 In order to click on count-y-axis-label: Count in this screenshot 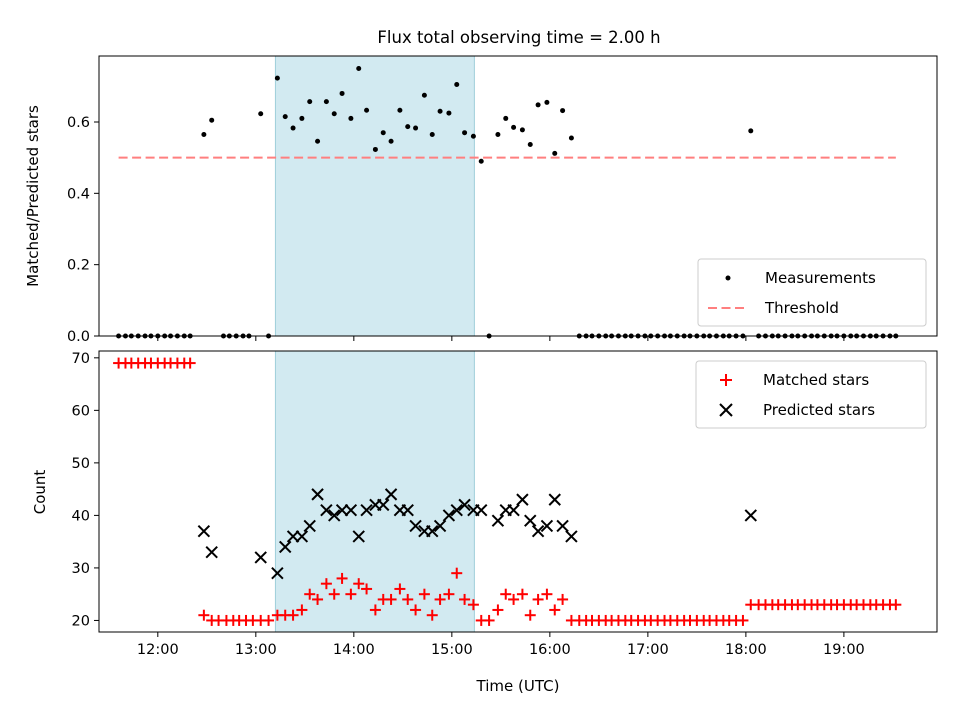, I will do `click(40, 492)`.